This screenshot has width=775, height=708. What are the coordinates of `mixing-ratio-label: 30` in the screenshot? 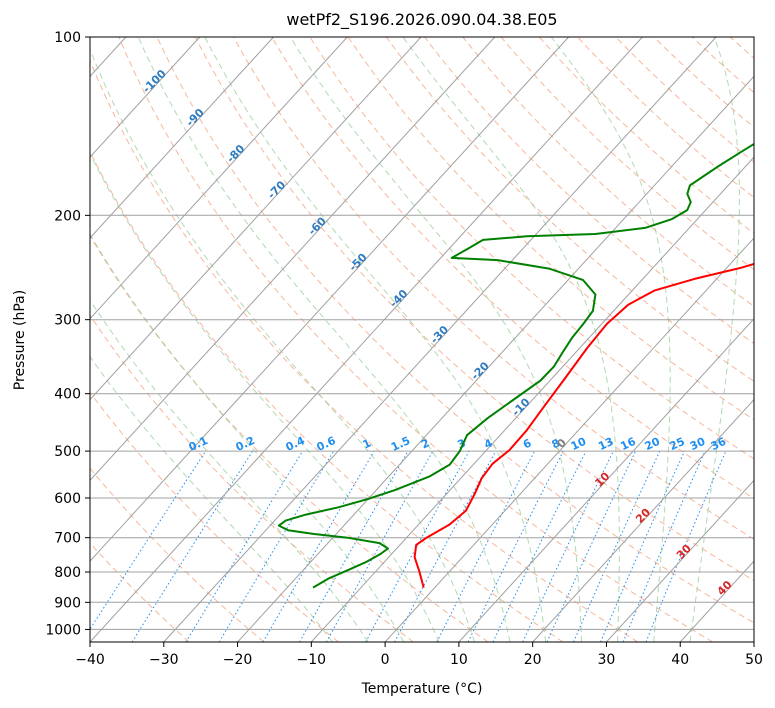 It's located at (698, 444).